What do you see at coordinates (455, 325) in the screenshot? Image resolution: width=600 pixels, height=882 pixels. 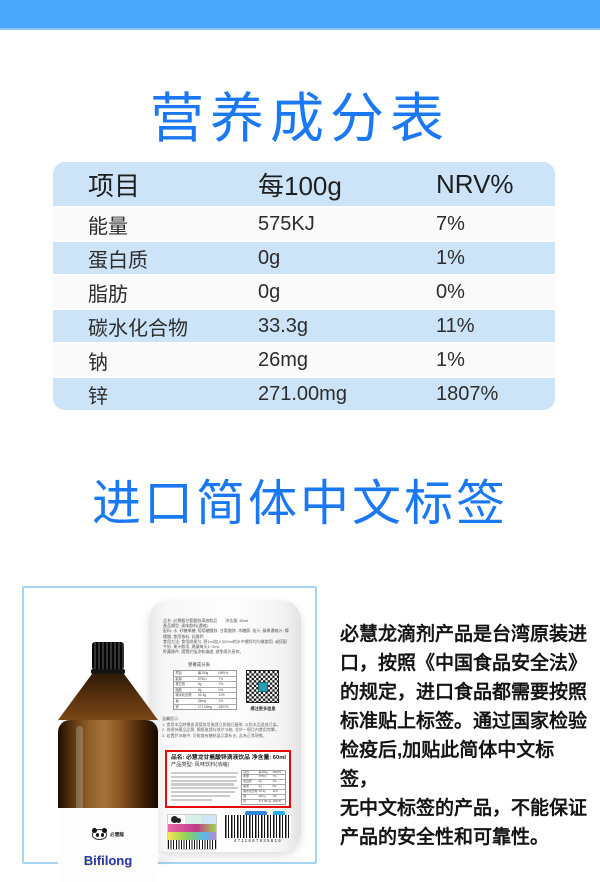 I see `nutrient-nrv: 11%` at bounding box center [455, 325].